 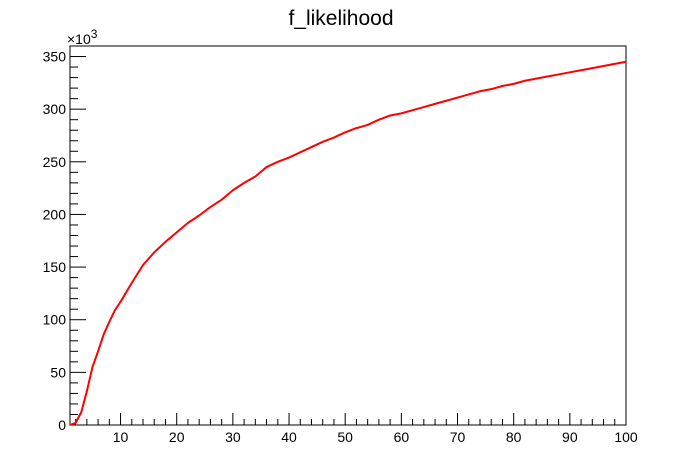 I want to click on y-tick-label: 150, so click(x=55, y=267).